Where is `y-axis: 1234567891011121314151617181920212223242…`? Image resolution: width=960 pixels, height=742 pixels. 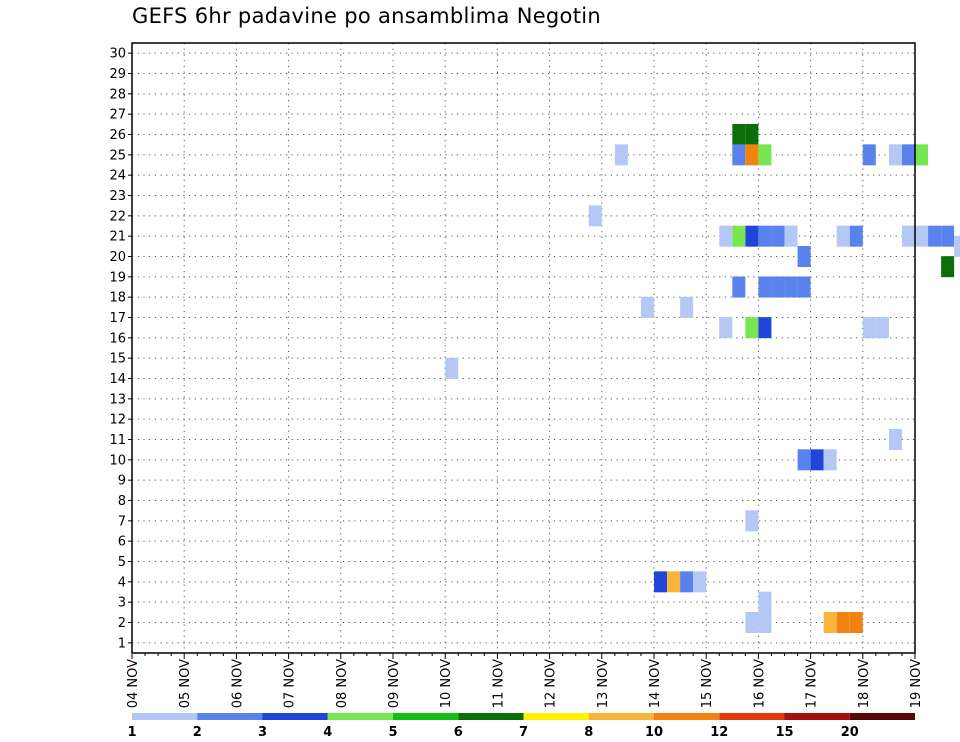 y-axis: 1234567891011121314151617181920212223242… is located at coordinates (120, 349).